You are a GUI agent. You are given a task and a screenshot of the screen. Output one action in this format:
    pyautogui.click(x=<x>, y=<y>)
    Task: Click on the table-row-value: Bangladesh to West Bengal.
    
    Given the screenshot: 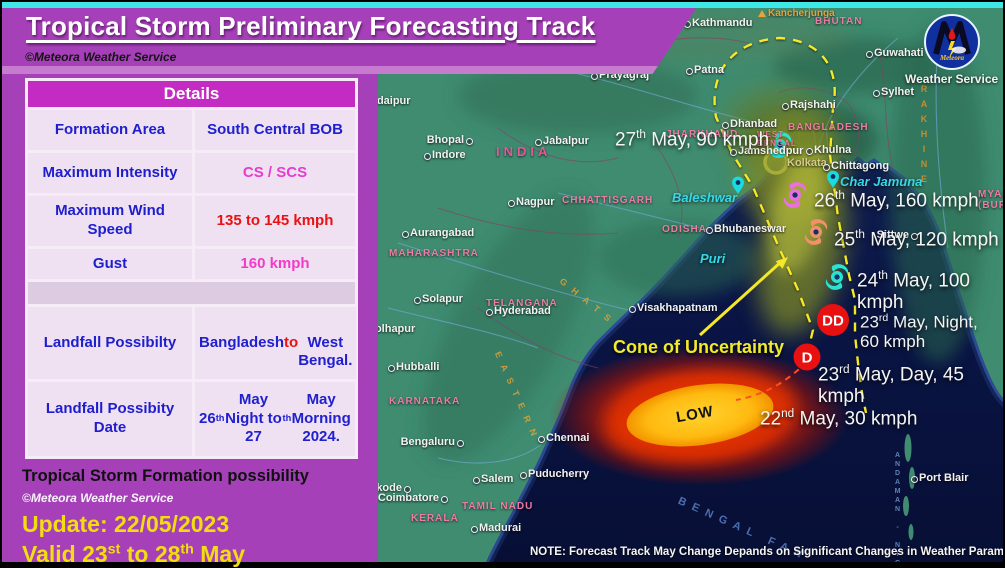 What is the action you would take?
    pyautogui.click(x=276, y=343)
    